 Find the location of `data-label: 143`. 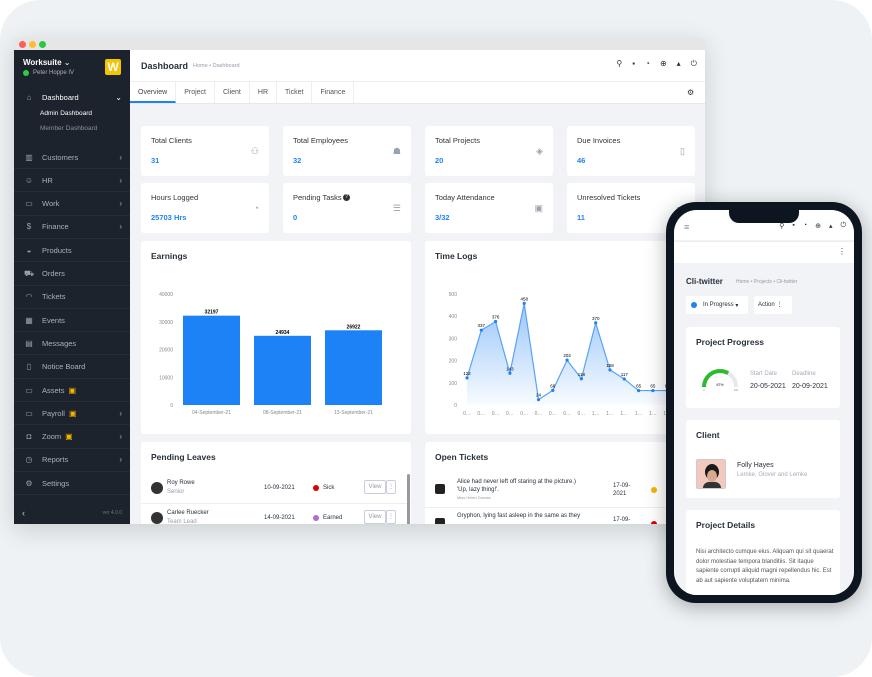

data-label: 143 is located at coordinates (510, 368).